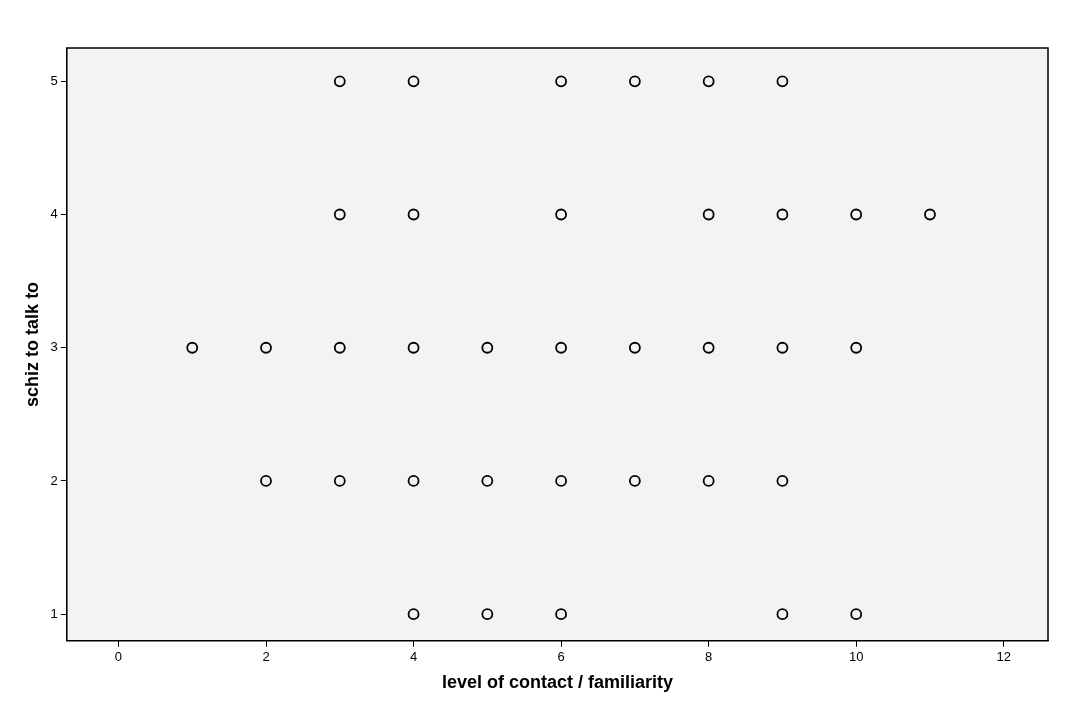 This screenshot has width=1078, height=723. I want to click on x-axis-title: level of contact / familiarity, so click(557, 682).